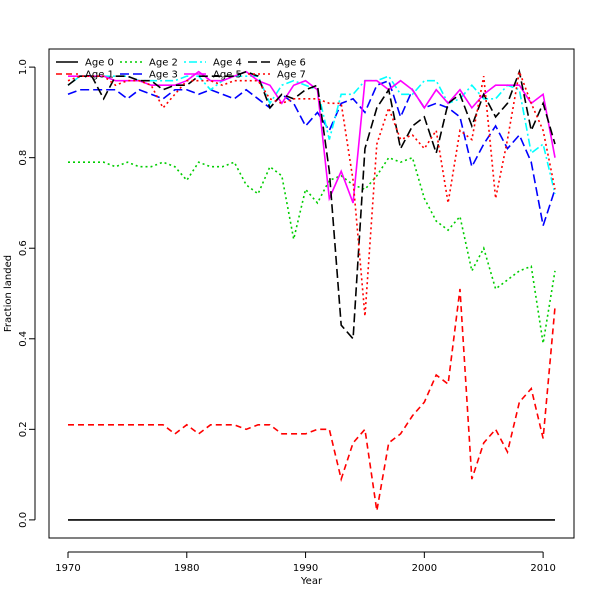 The height and width of the screenshot is (604, 600). I want to click on legend-label: Age 0, so click(99, 63).